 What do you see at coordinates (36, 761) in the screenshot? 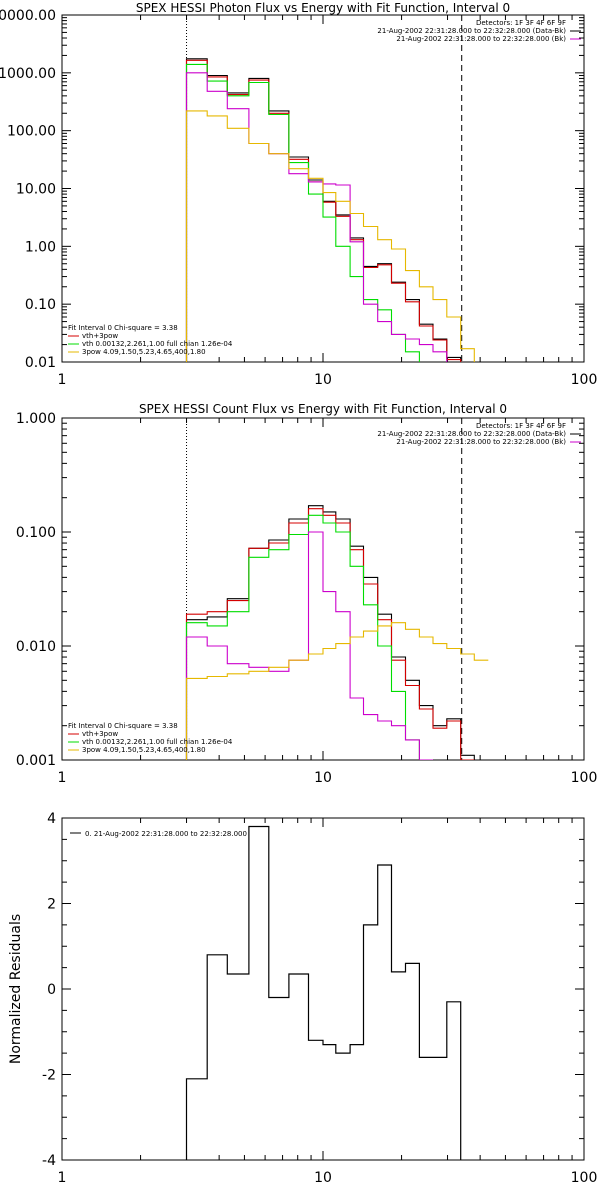
I see `y-tick-label: 0.001` at bounding box center [36, 761].